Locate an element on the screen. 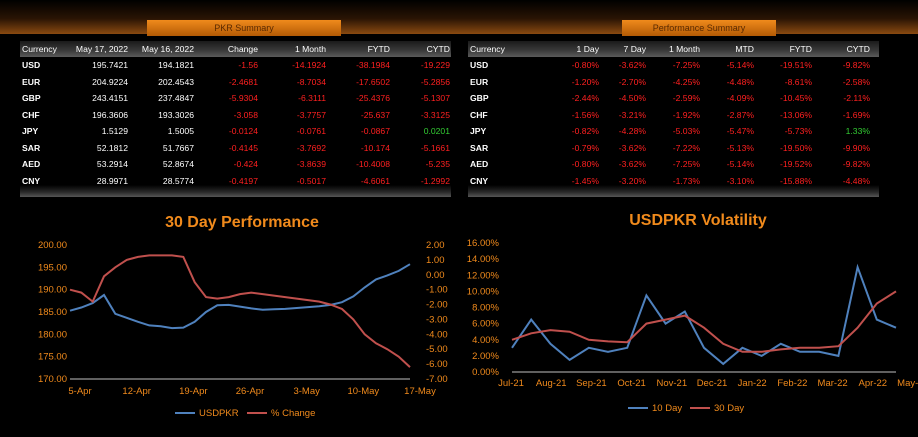 The height and width of the screenshot is (437, 918). perf-value-cell: -2.70% is located at coordinates (632, 81).